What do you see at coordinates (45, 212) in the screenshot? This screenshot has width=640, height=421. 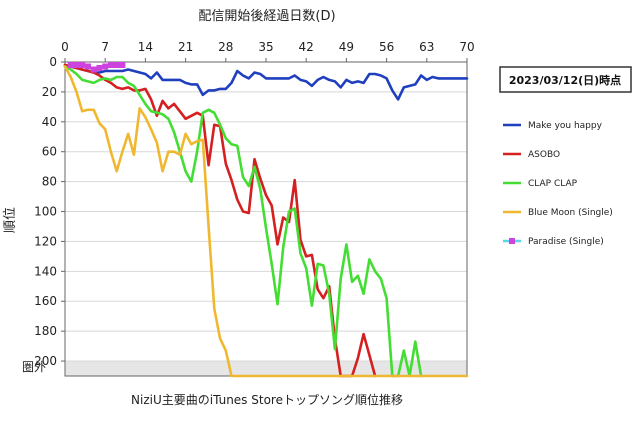 I see `y-tick-label: 100` at bounding box center [45, 212].